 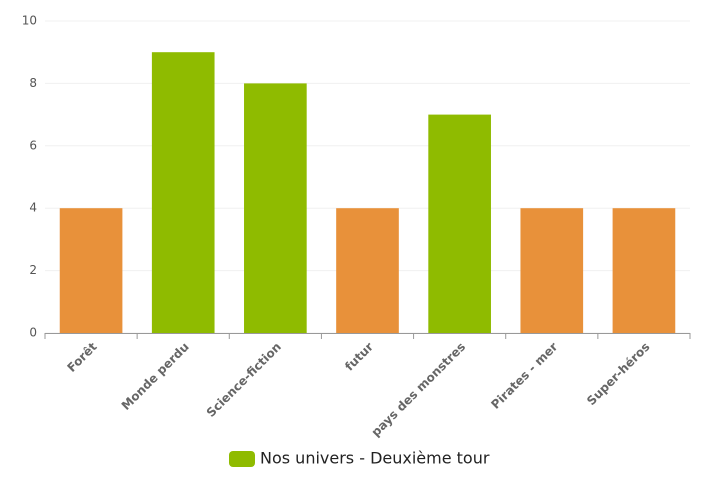 I want to click on y-tick-label: 2, so click(x=33, y=270).